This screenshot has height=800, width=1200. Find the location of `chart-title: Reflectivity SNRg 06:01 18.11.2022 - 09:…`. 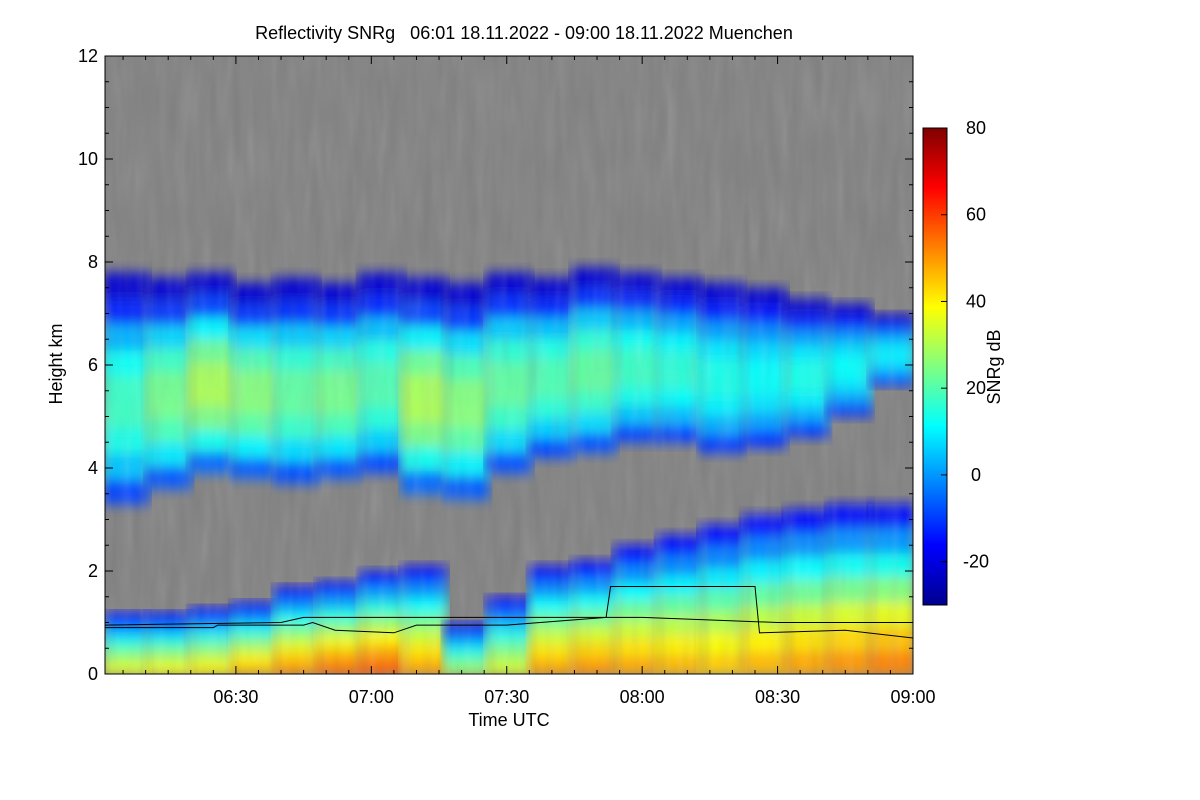

chart-title: Reflectivity SNRg 06:01 18.11.2022 - 09:… is located at coordinates (524, 33).